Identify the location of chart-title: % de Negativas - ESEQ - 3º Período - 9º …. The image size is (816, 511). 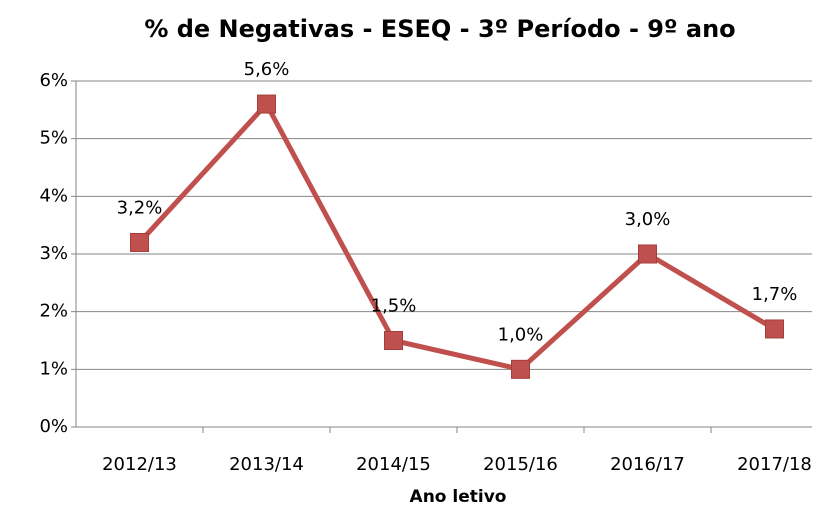
(439, 29).